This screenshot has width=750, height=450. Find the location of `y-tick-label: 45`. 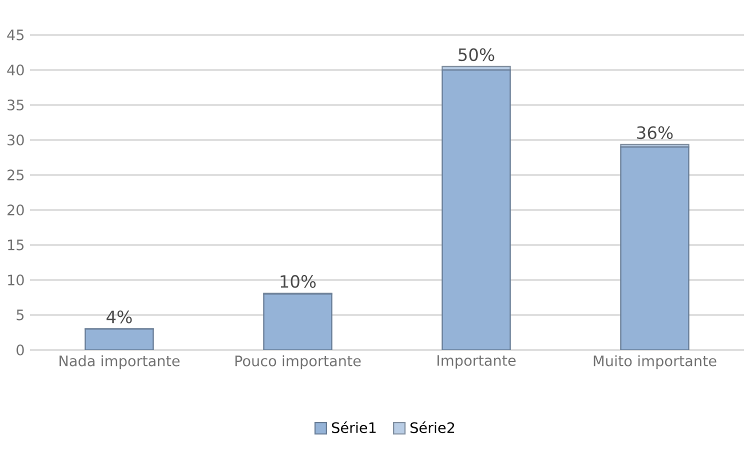

y-tick-label: 45 is located at coordinates (15, 35).